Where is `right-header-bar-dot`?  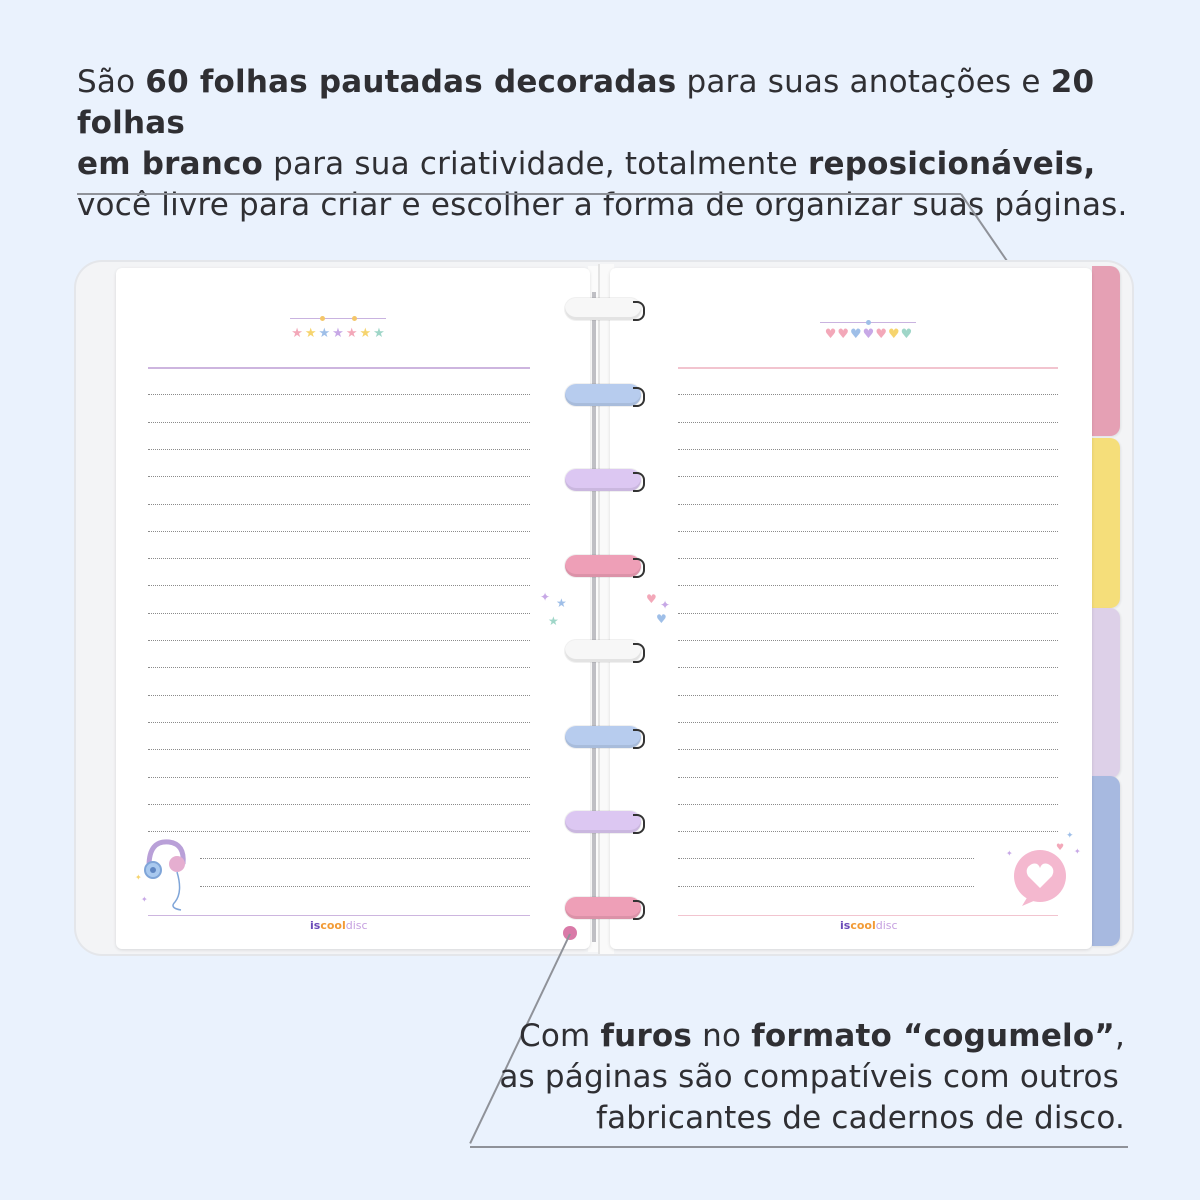 right-header-bar-dot is located at coordinates (868, 322).